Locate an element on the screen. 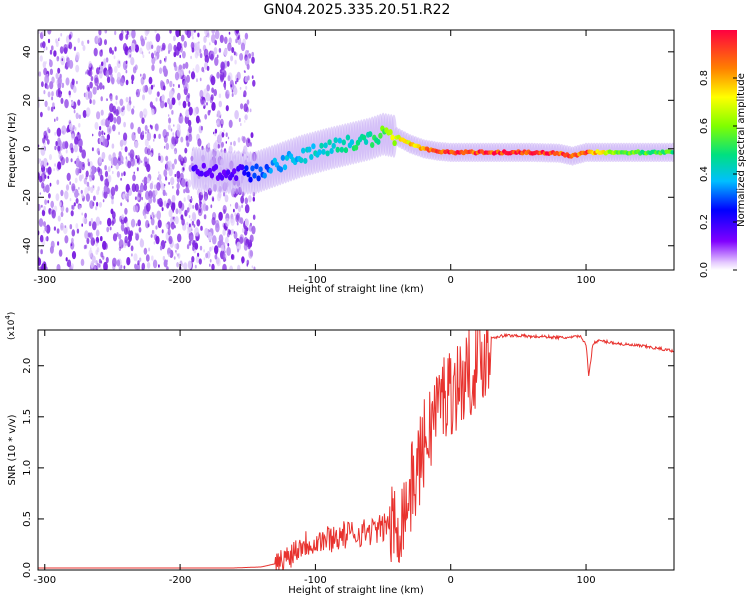 Image resolution: width=750 pixels, height=600 pixels. snr-multiplier-exp: 4 is located at coordinates (8, 317).